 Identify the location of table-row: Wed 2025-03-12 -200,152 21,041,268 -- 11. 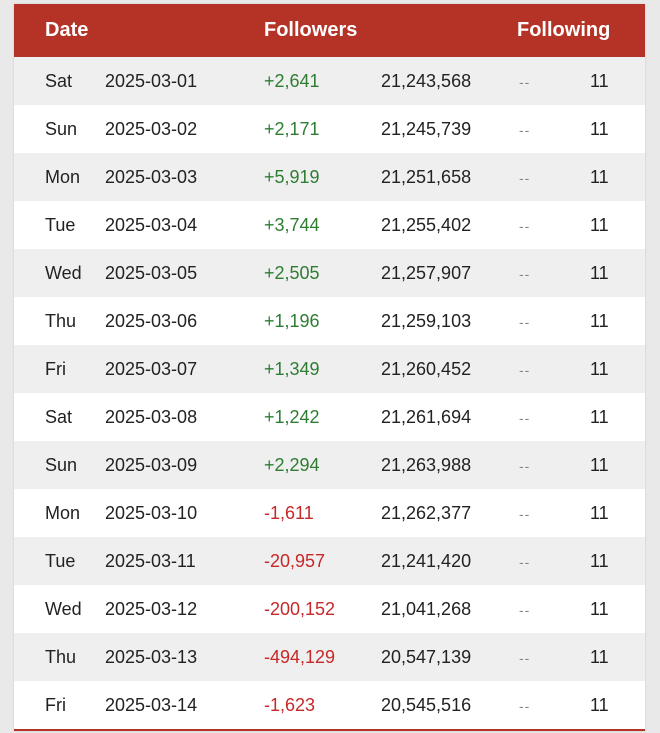
(329, 609).